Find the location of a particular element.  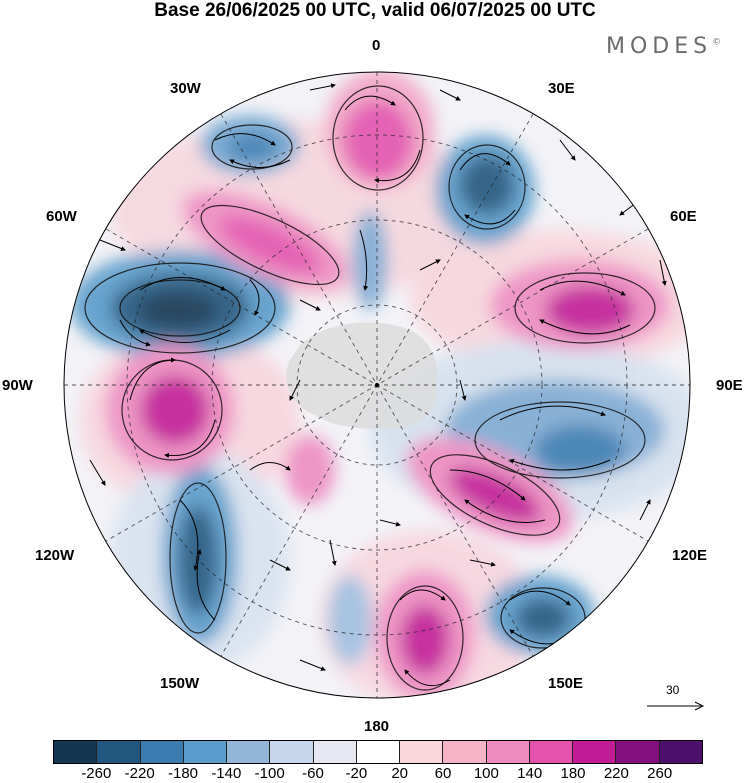

brand-logo: MODES© is located at coordinates (663, 46).